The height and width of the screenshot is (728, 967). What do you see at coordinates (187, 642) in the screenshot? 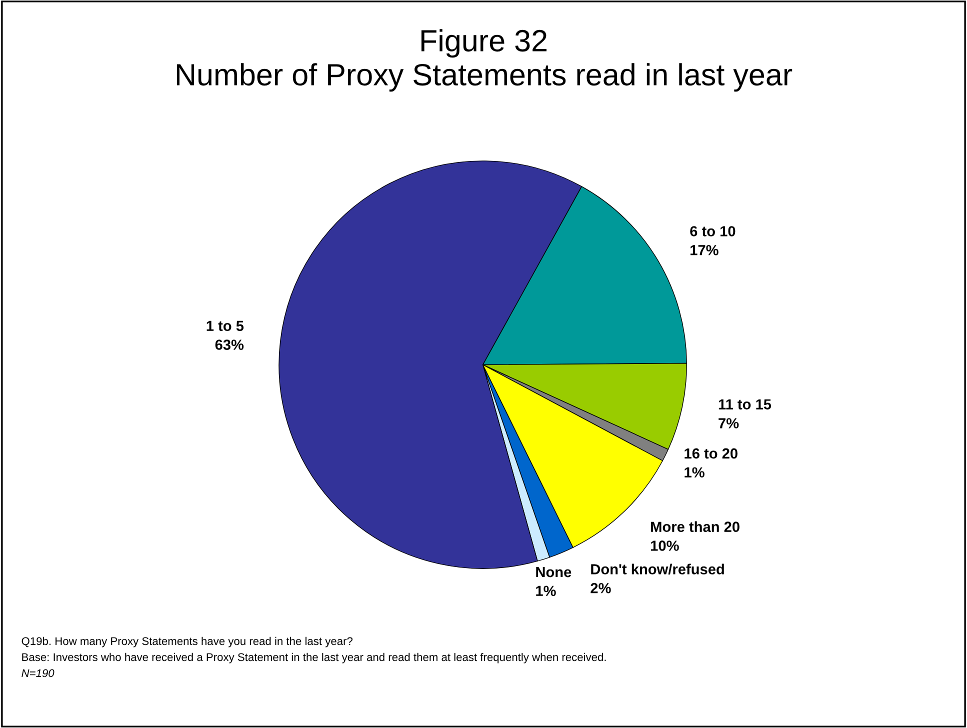
I see `text: Q19b. How many Proxy Statements have you read in the last year?` at bounding box center [187, 642].